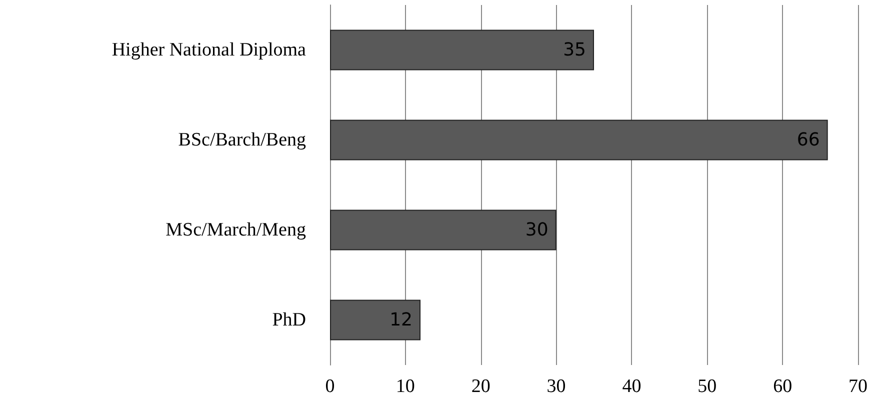 Image resolution: width=875 pixels, height=412 pixels. Describe the element at coordinates (289, 320) in the screenshot. I see `y-tick-label: PhD` at that location.